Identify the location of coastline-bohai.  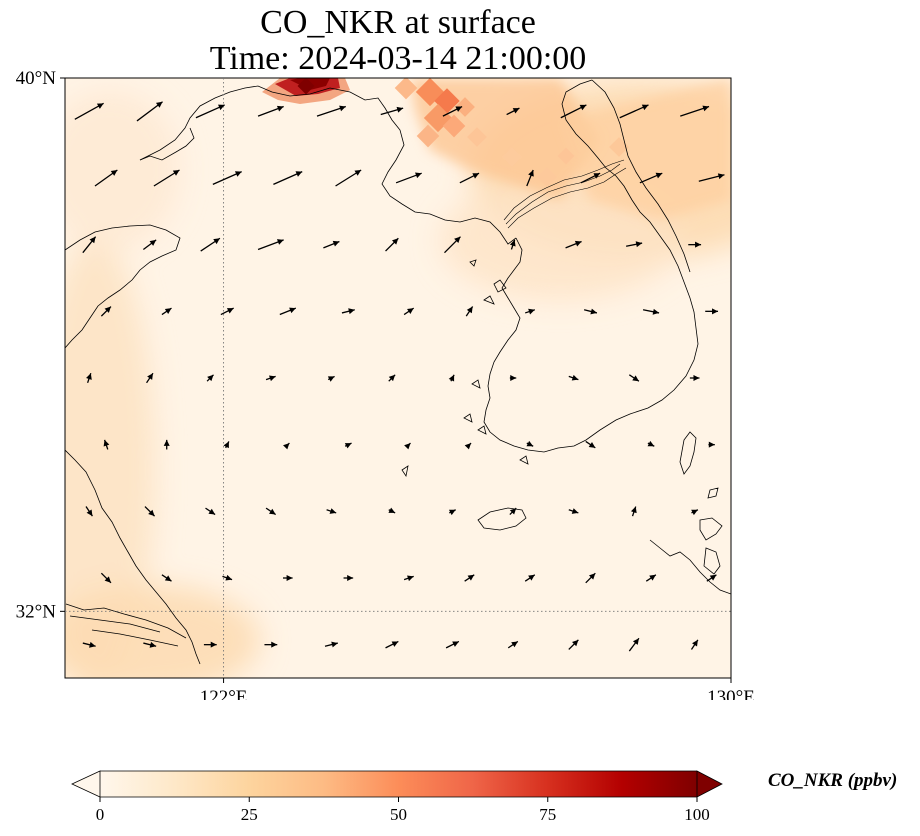
(167, 144).